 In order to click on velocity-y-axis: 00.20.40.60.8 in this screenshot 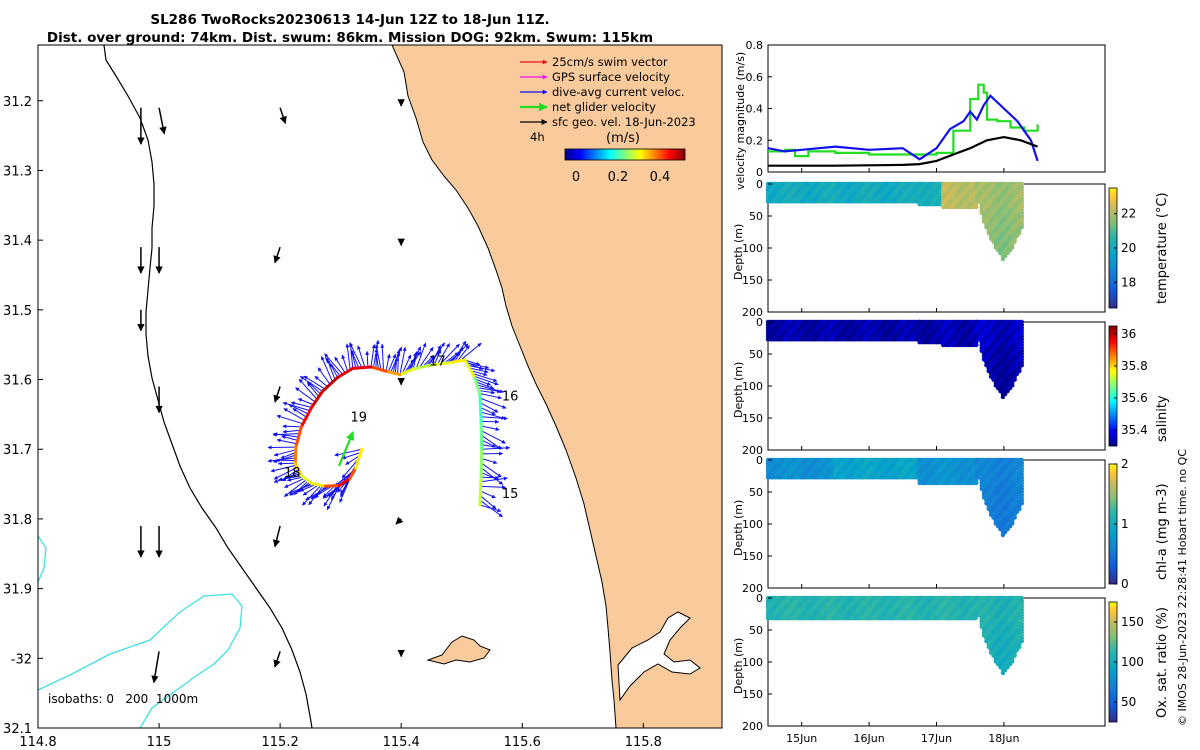, I will do `click(759, 109)`.